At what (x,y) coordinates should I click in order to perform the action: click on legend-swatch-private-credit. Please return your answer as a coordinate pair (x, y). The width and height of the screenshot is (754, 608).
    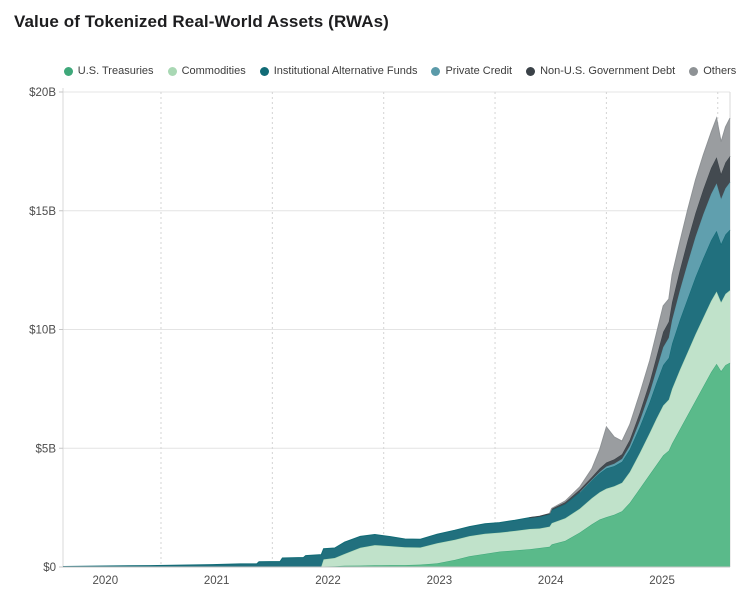
    Looking at the image, I should click on (436, 71).